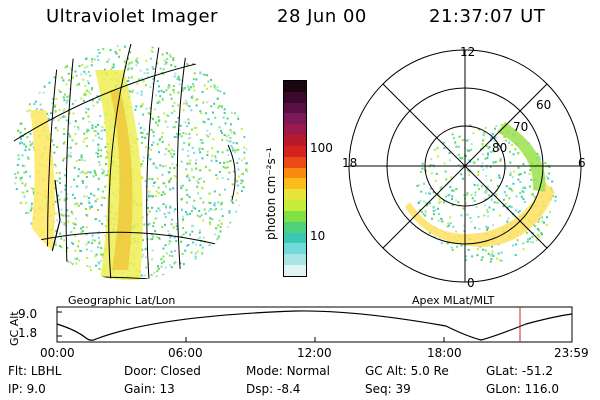 The width and height of the screenshot is (600, 400). I want to click on glat-label: GLat:, so click(502, 371).